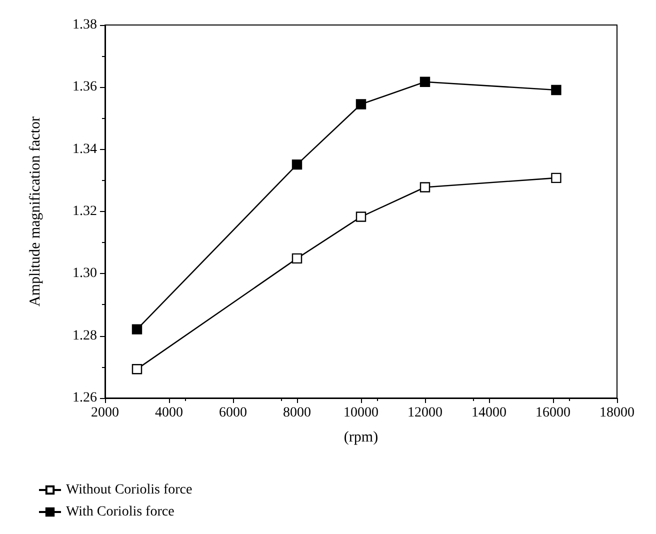  What do you see at coordinates (361, 413) in the screenshot?
I see `x-tick-label: 10000` at bounding box center [361, 413].